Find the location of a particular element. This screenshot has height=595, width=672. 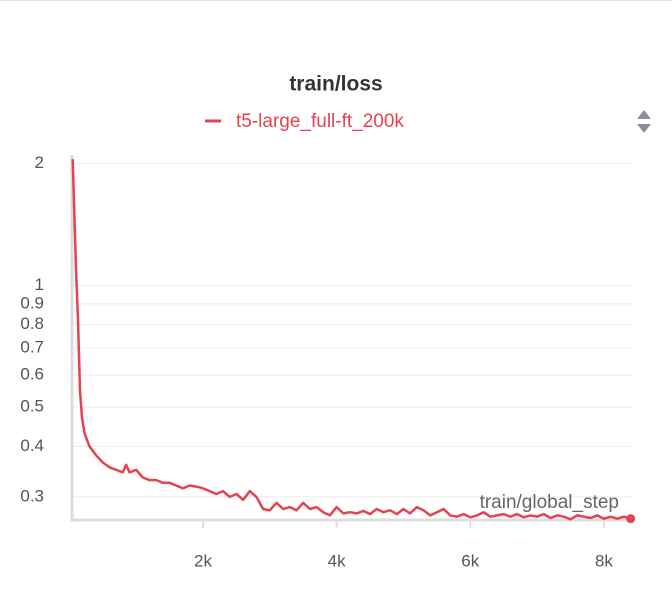

x-tick-label: 2k is located at coordinates (203, 560).